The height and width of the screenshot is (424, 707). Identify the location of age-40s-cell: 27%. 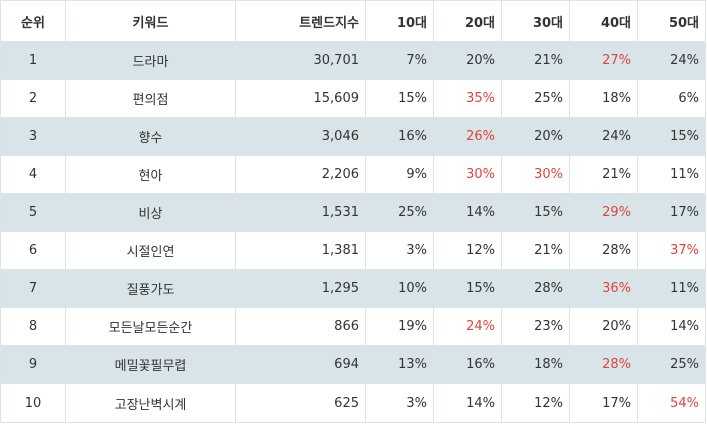
(603, 60).